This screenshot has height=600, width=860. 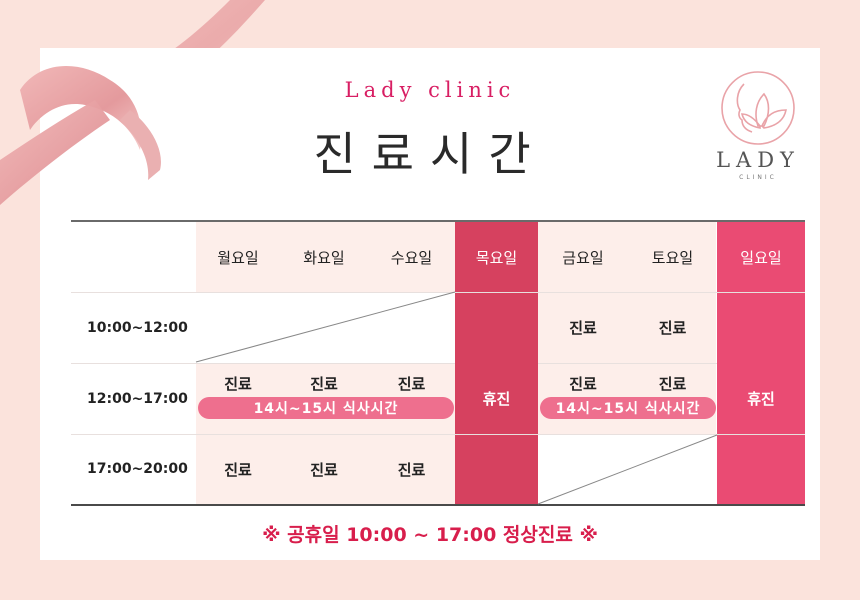 I want to click on slot-fri-2: 진료, so click(x=583, y=383).